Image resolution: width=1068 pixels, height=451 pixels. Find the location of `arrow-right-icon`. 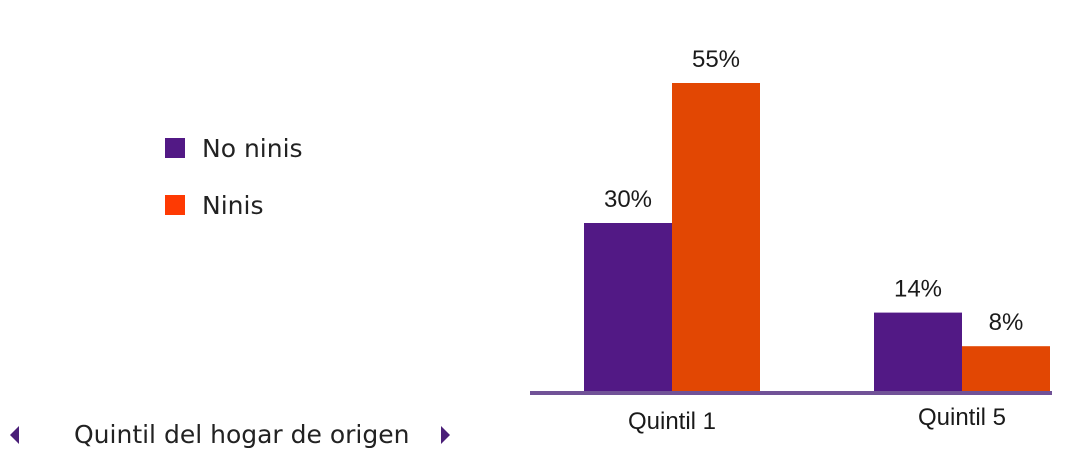

arrow-right-icon is located at coordinates (446, 434).